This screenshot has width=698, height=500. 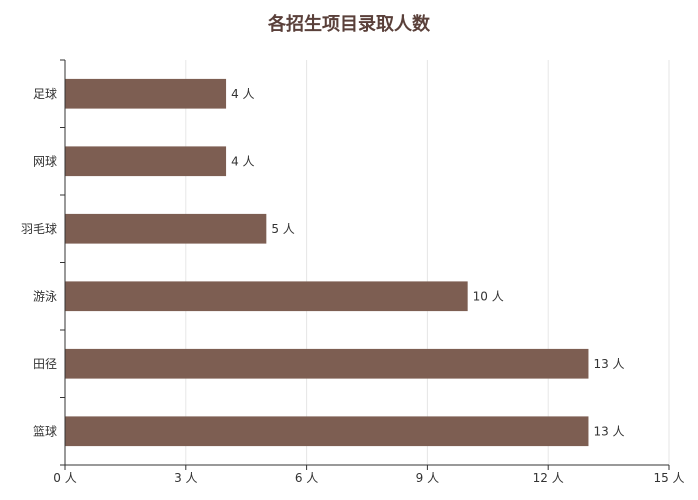 What do you see at coordinates (45, 296) in the screenshot?
I see `y-category-label: 游泳` at bounding box center [45, 296].